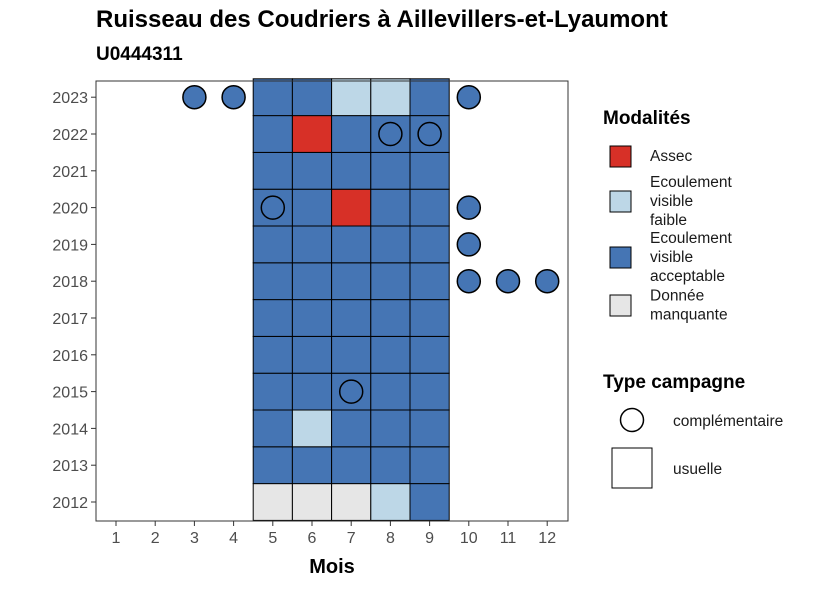 The height and width of the screenshot is (590, 826). Describe the element at coordinates (70, 393) in the screenshot. I see `y-tick-label: 2015` at that location.